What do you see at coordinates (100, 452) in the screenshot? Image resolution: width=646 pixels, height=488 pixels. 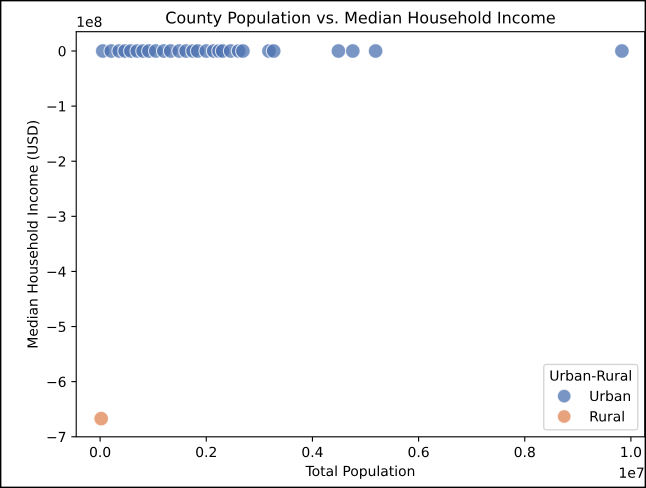 I see `x-tick-label: 0.0` at bounding box center [100, 452].